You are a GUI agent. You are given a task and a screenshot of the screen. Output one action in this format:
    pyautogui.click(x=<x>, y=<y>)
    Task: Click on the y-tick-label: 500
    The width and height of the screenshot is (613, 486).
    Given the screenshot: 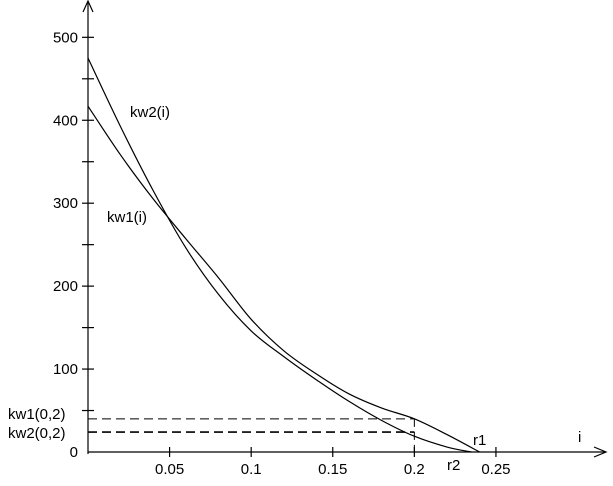 What is the action you would take?
    pyautogui.click(x=65, y=37)
    